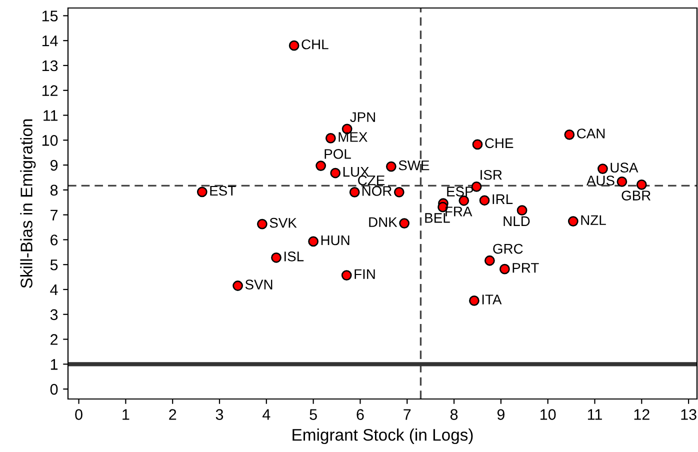 This screenshot has width=698, height=452. Describe the element at coordinates (502, 199) in the screenshot. I see `annotation: IRL` at that location.